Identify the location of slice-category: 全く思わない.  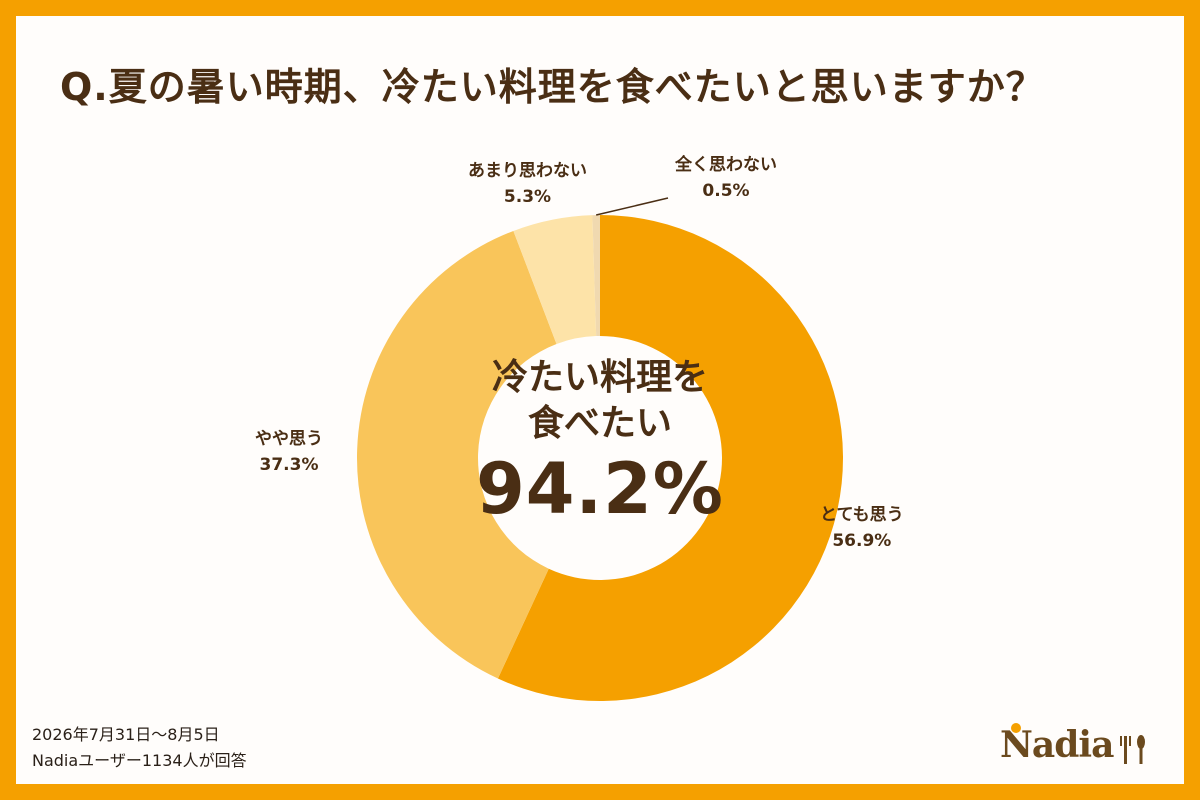
(726, 165).